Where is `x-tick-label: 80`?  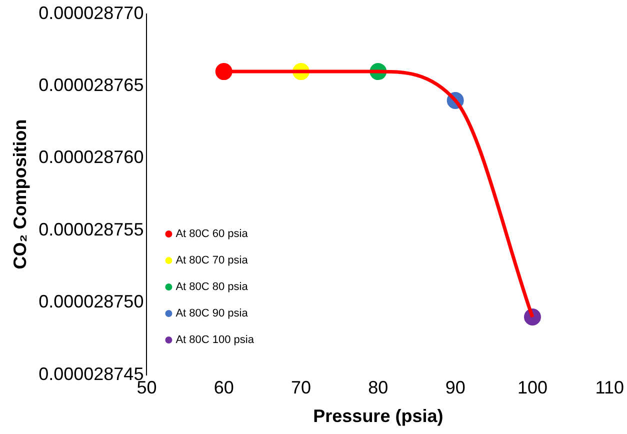
x-tick-label: 80 is located at coordinates (378, 388).